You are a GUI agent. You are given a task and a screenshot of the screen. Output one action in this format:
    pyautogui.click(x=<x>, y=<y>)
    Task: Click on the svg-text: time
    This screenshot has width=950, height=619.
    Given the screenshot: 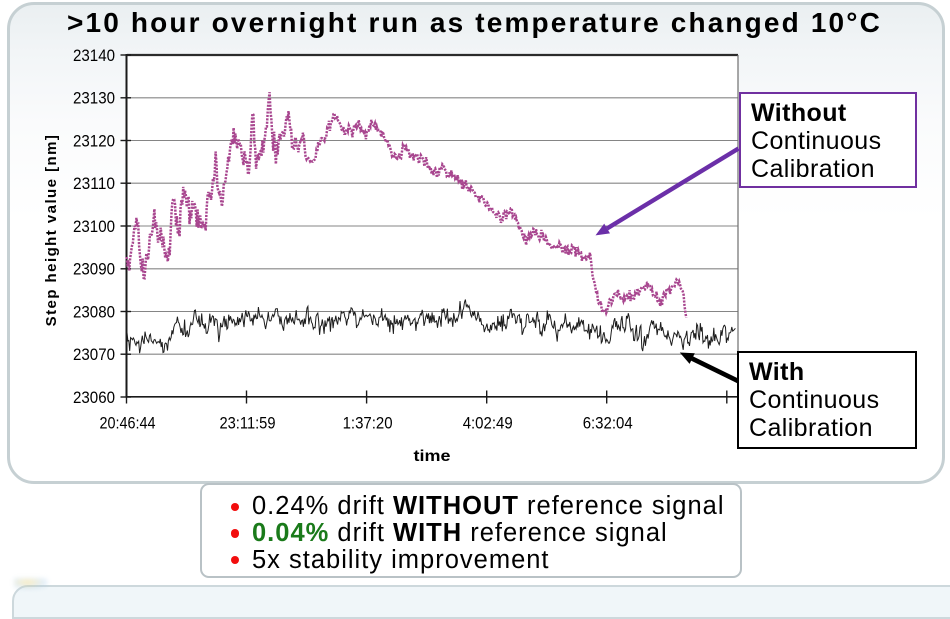 What is the action you would take?
    pyautogui.click(x=432, y=456)
    